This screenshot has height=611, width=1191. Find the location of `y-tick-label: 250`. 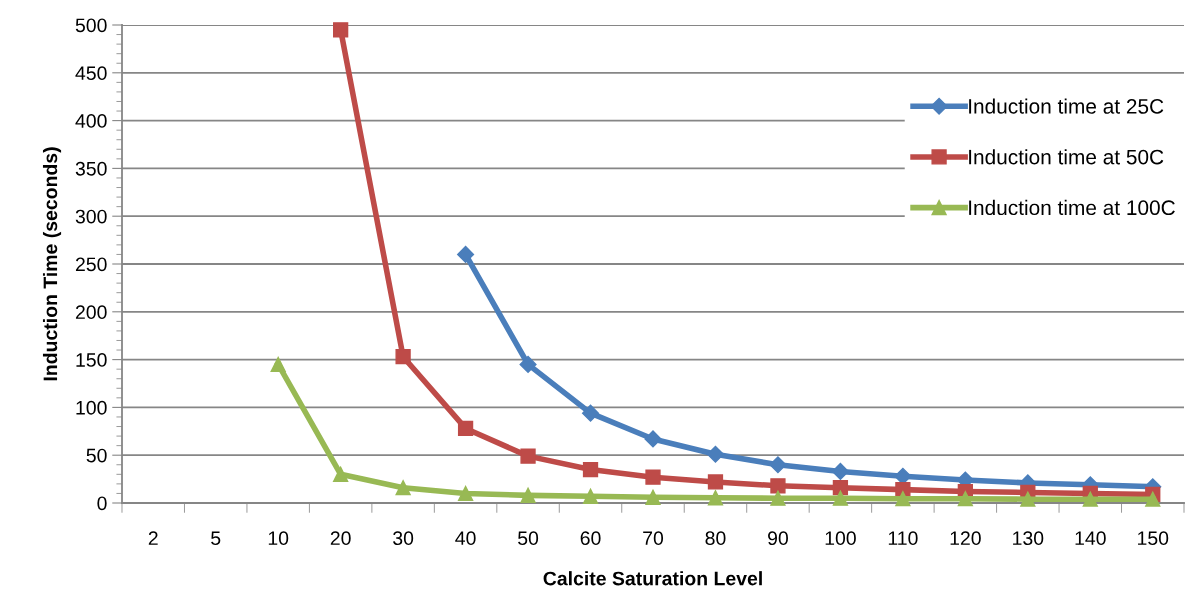

y-tick-label: 250 is located at coordinates (91, 264).